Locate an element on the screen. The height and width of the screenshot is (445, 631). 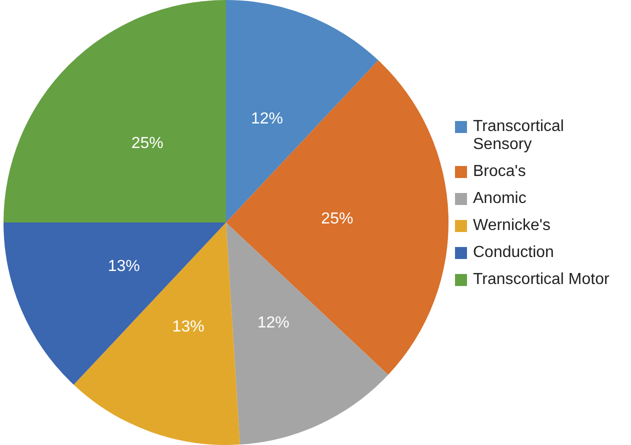
legend-label: Broca's is located at coordinates (499, 172).